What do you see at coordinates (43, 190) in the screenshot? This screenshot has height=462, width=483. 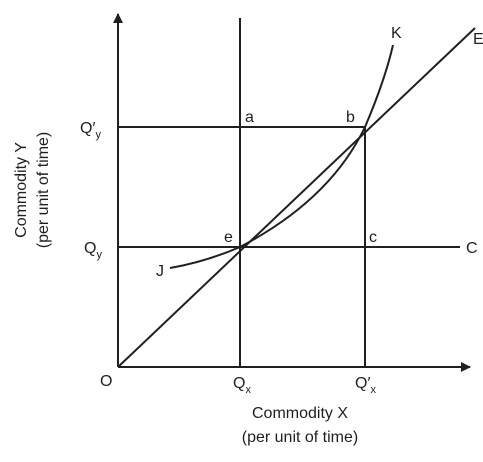 I see `y-axis-label: (per unit of time)` at bounding box center [43, 190].